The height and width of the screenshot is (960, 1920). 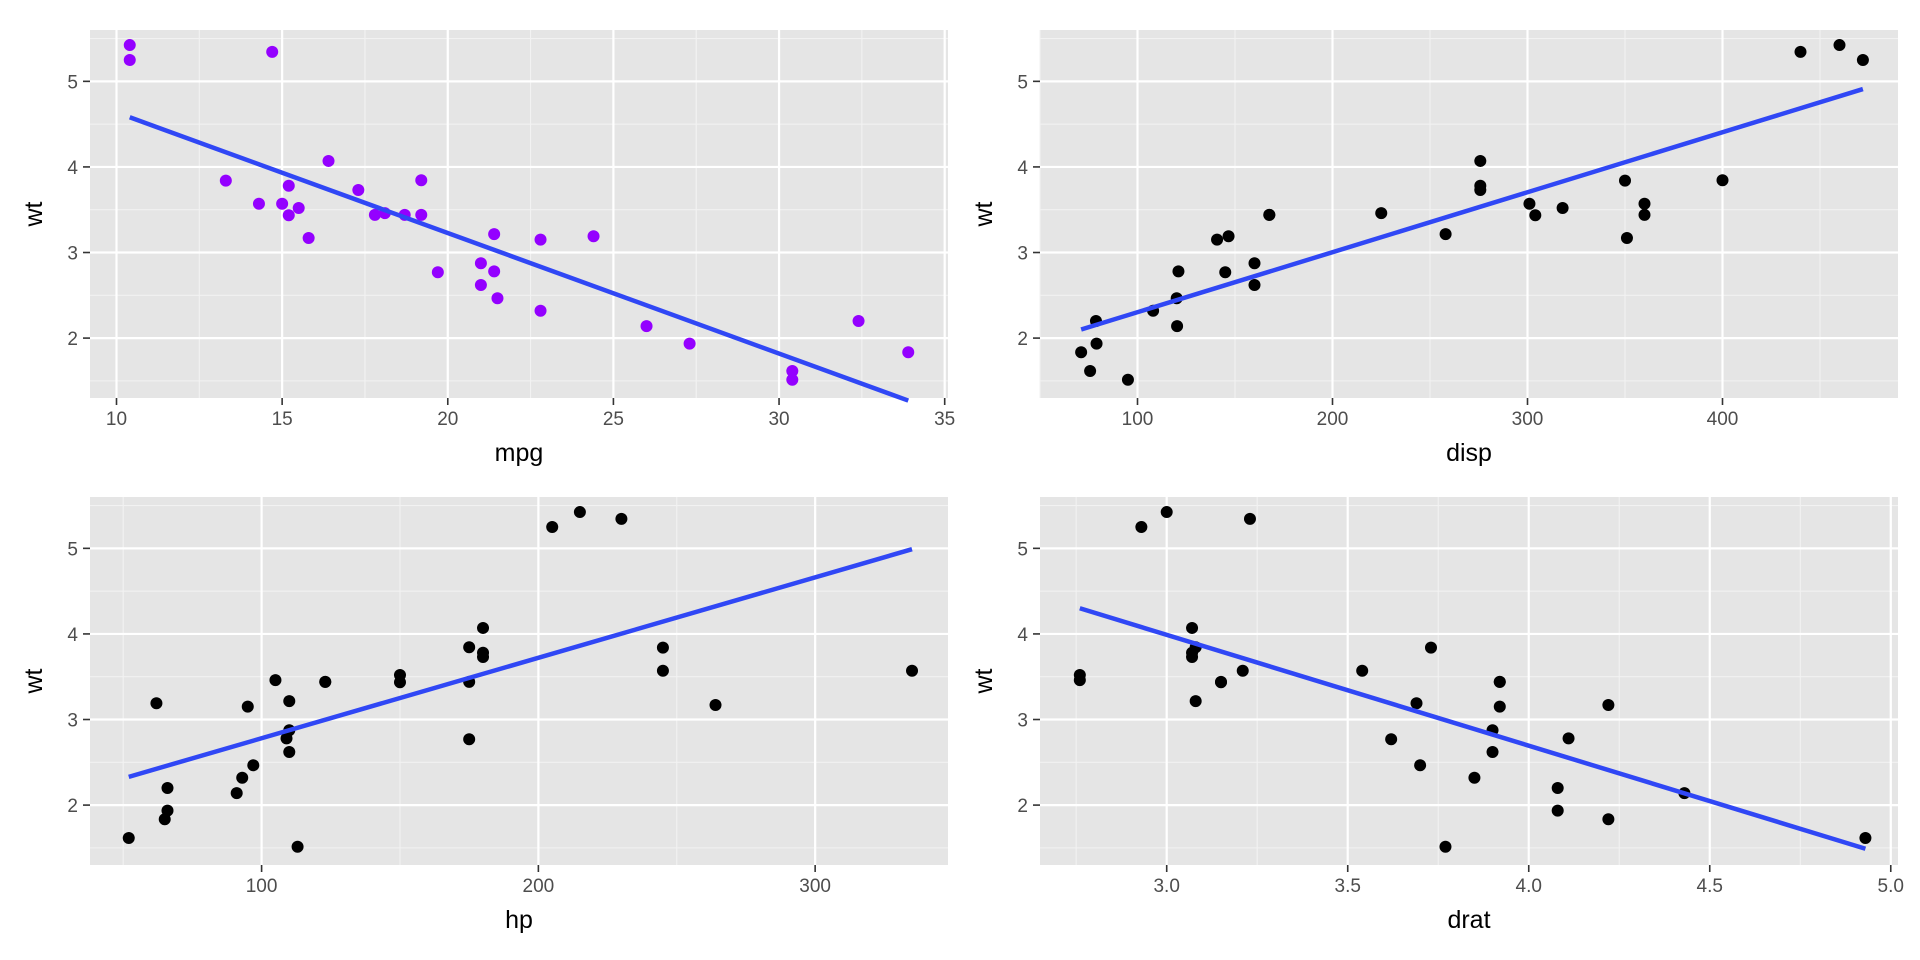 What do you see at coordinates (1529, 886) in the screenshot?
I see `x-tick-label: 4.0` at bounding box center [1529, 886].